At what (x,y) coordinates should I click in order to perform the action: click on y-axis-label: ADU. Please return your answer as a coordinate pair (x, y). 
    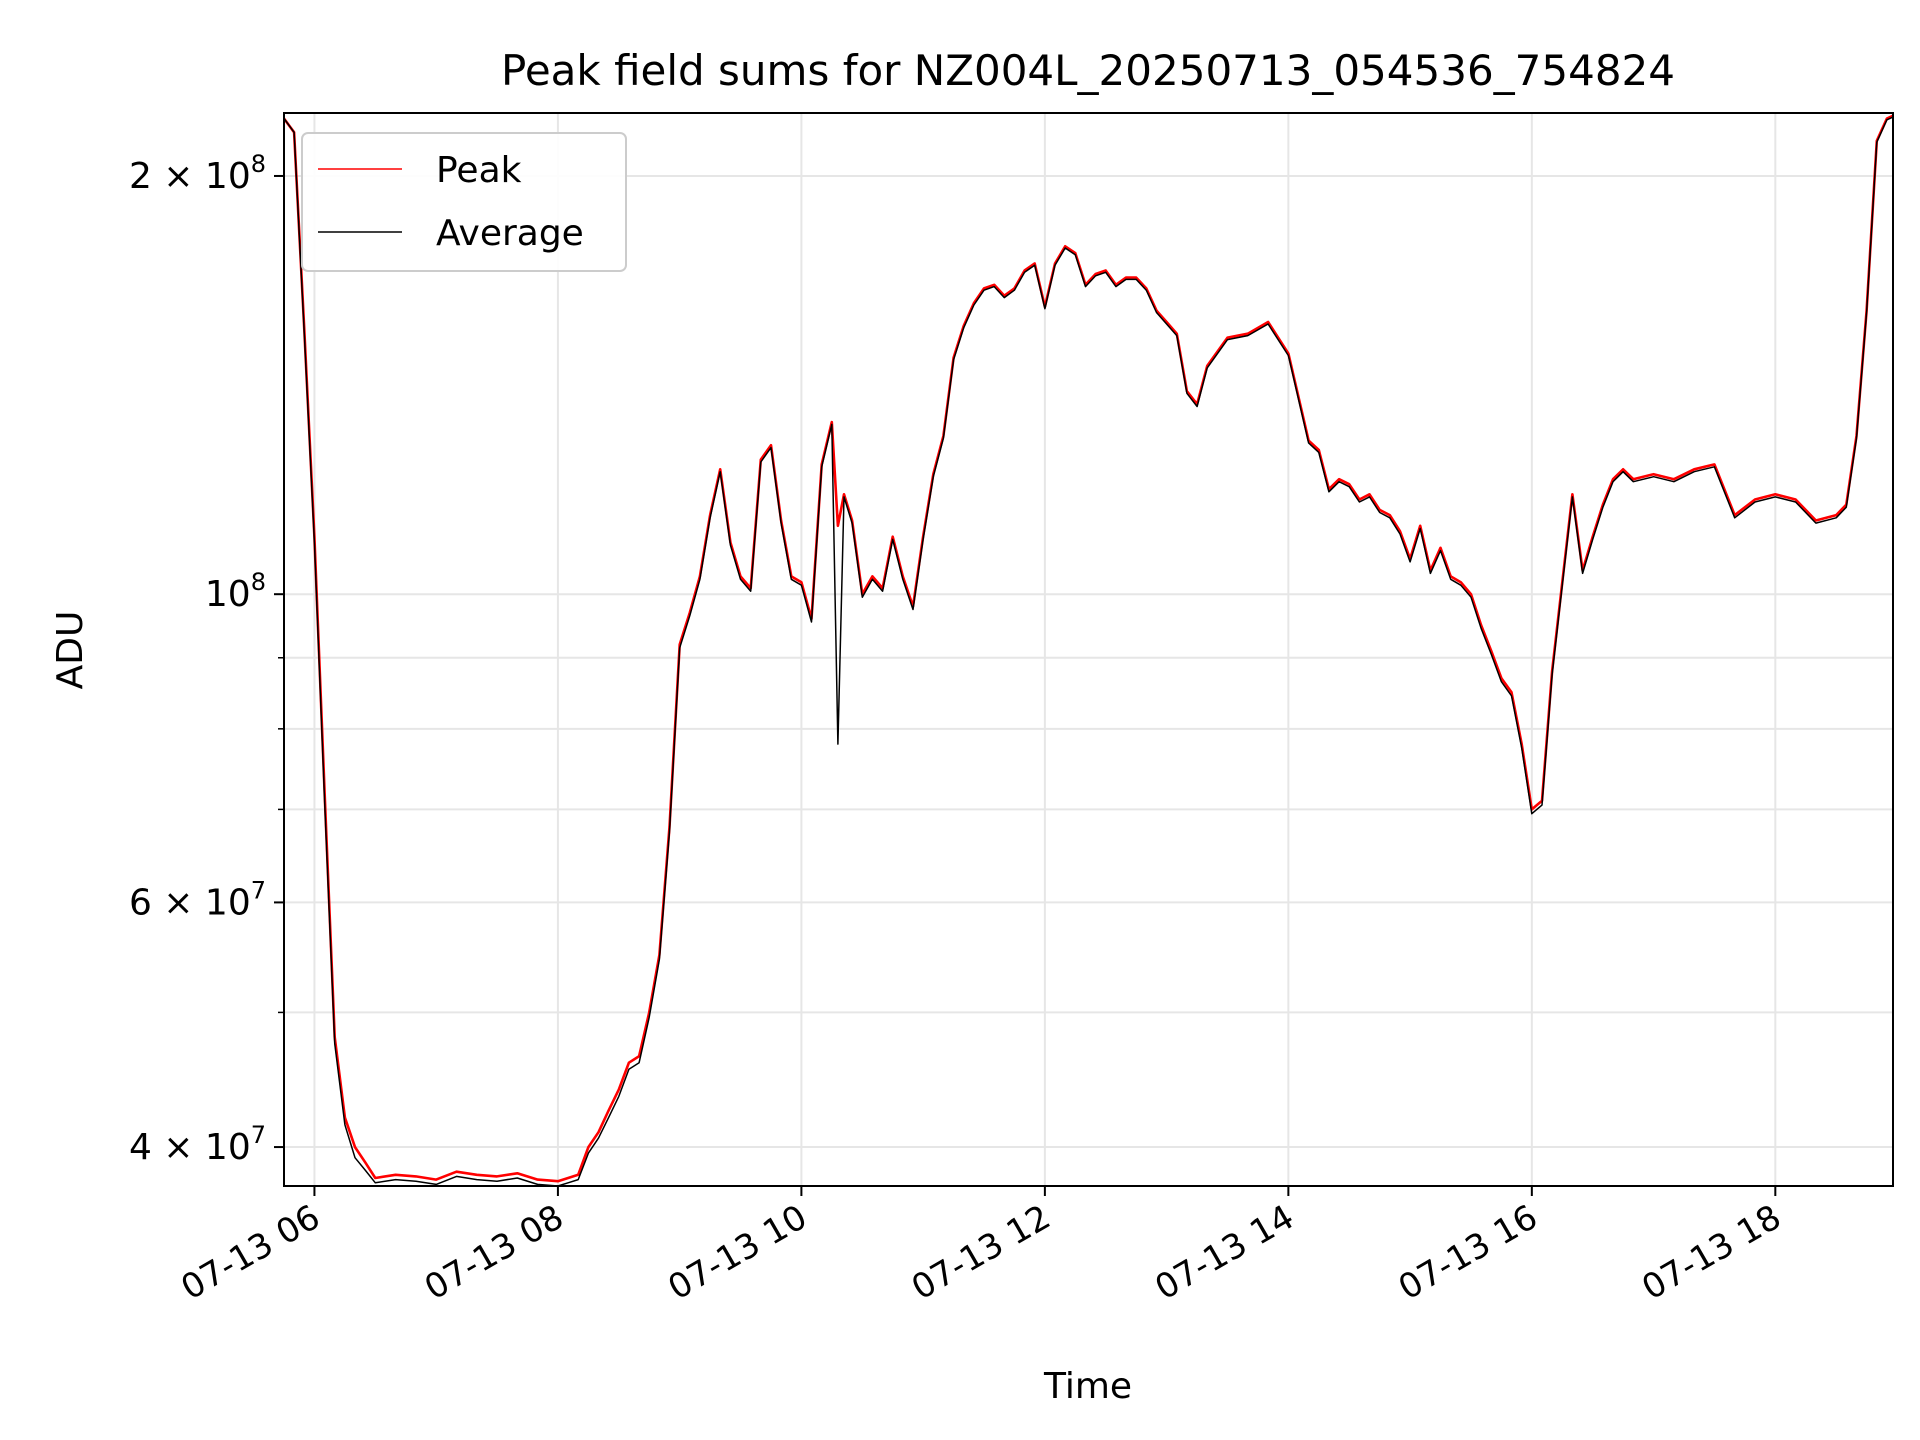
    Looking at the image, I should click on (70, 650).